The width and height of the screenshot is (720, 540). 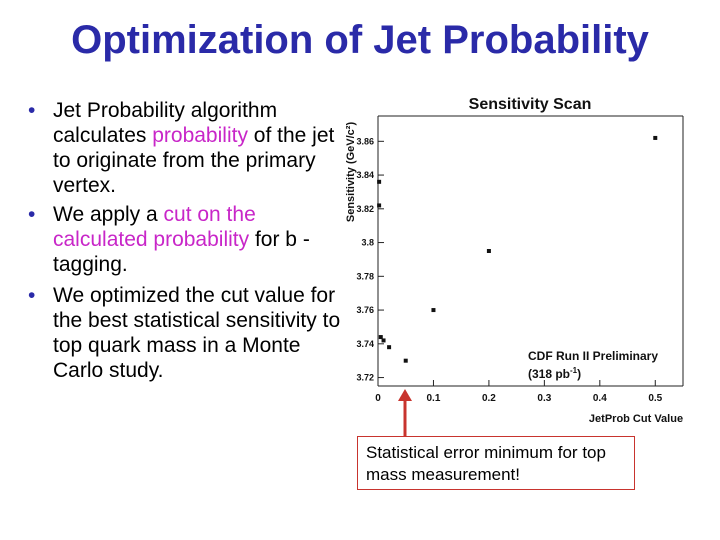 I want to click on x-tick-label: 0.5, so click(x=655, y=398).